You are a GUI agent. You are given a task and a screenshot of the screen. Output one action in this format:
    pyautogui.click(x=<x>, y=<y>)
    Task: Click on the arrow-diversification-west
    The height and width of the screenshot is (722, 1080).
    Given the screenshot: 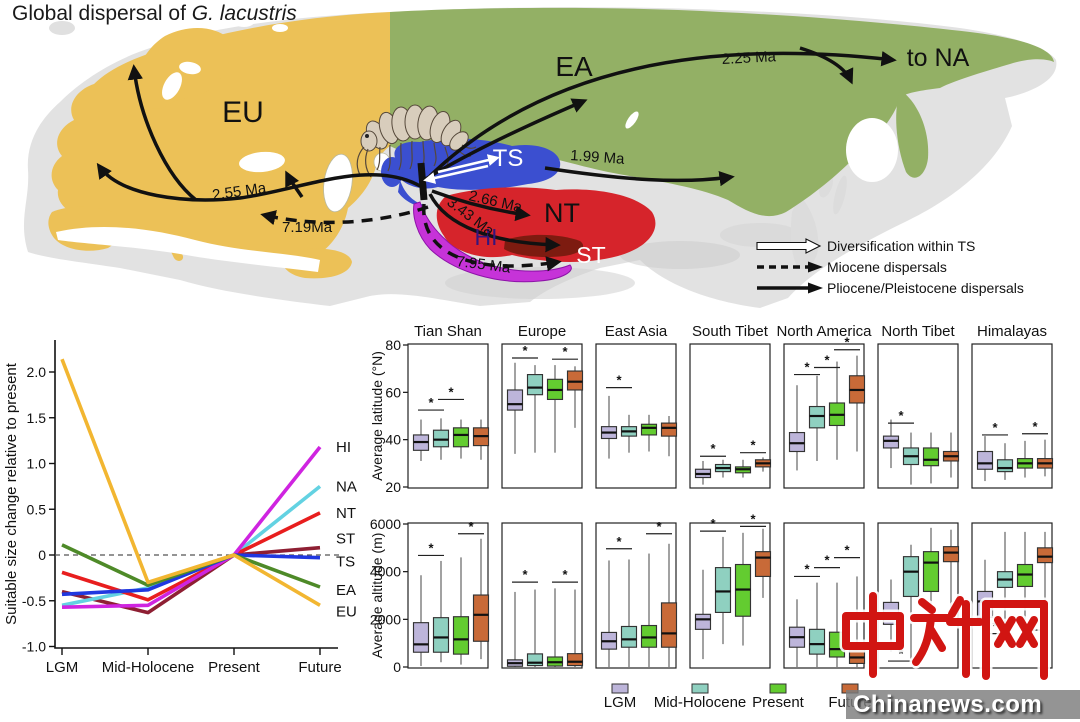 What is the action you would take?
    pyautogui.click(x=456, y=174)
    